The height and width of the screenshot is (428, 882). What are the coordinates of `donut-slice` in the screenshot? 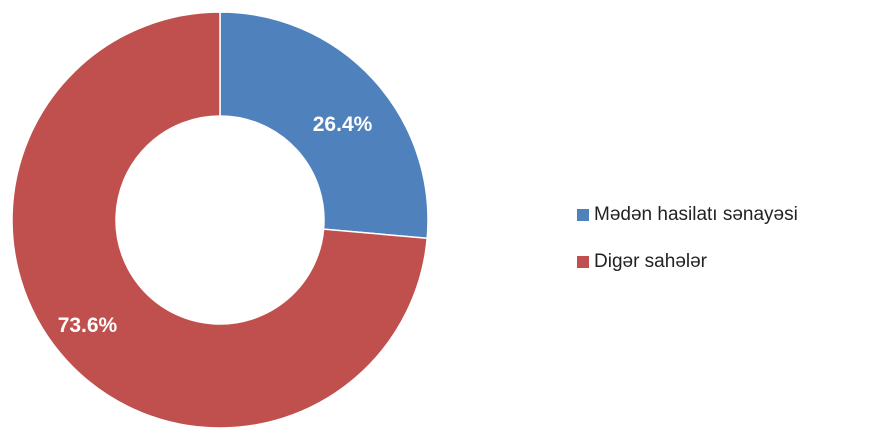 It's located at (324, 125).